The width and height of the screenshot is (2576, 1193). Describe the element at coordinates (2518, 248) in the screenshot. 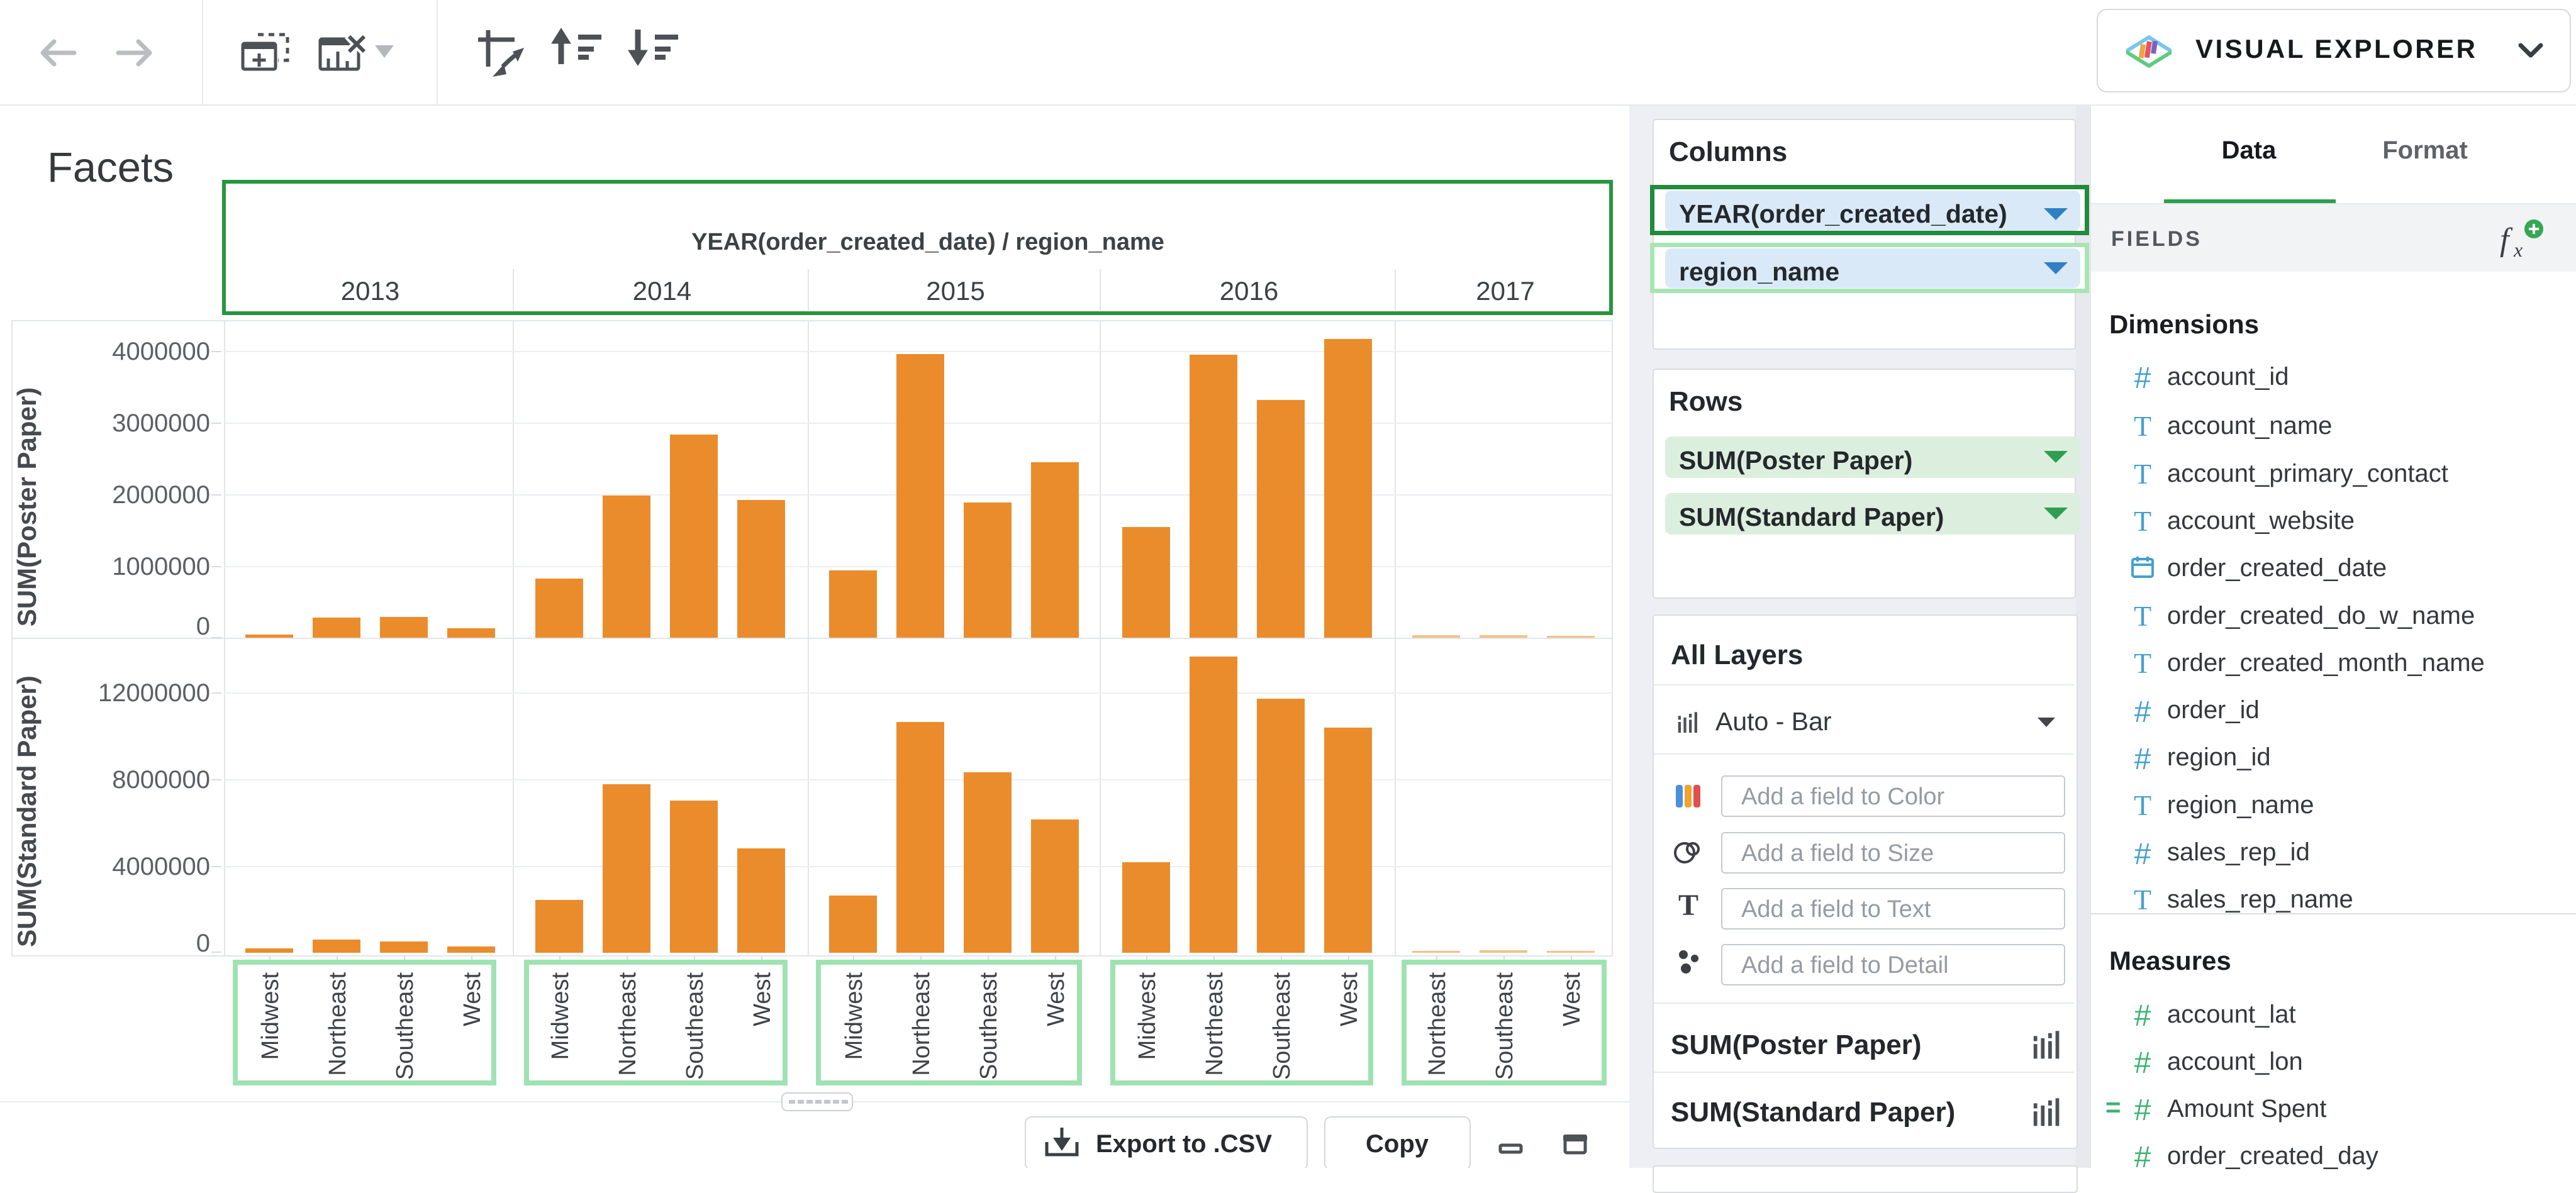

I see `svg-text: x` at that location.